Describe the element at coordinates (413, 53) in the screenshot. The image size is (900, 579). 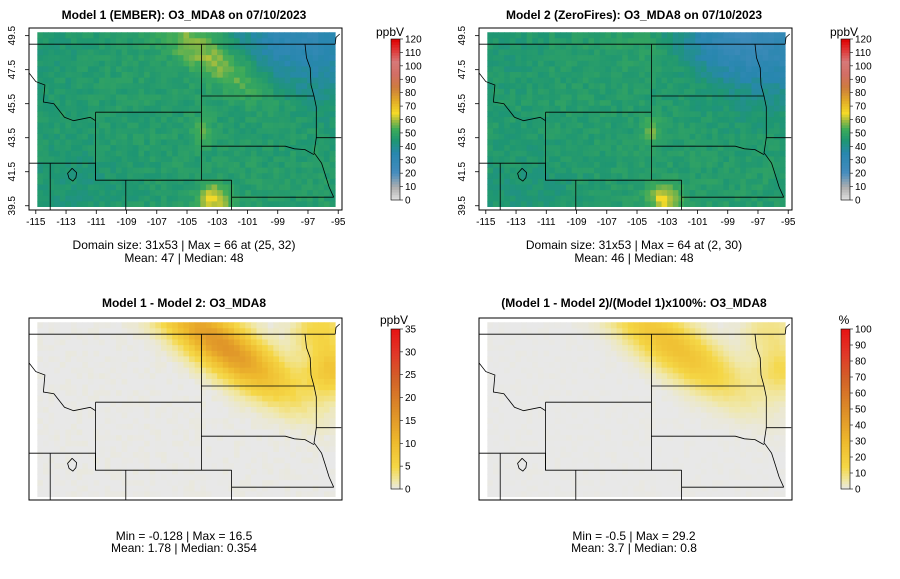
I see `colorbar-tick-label: 110` at that location.